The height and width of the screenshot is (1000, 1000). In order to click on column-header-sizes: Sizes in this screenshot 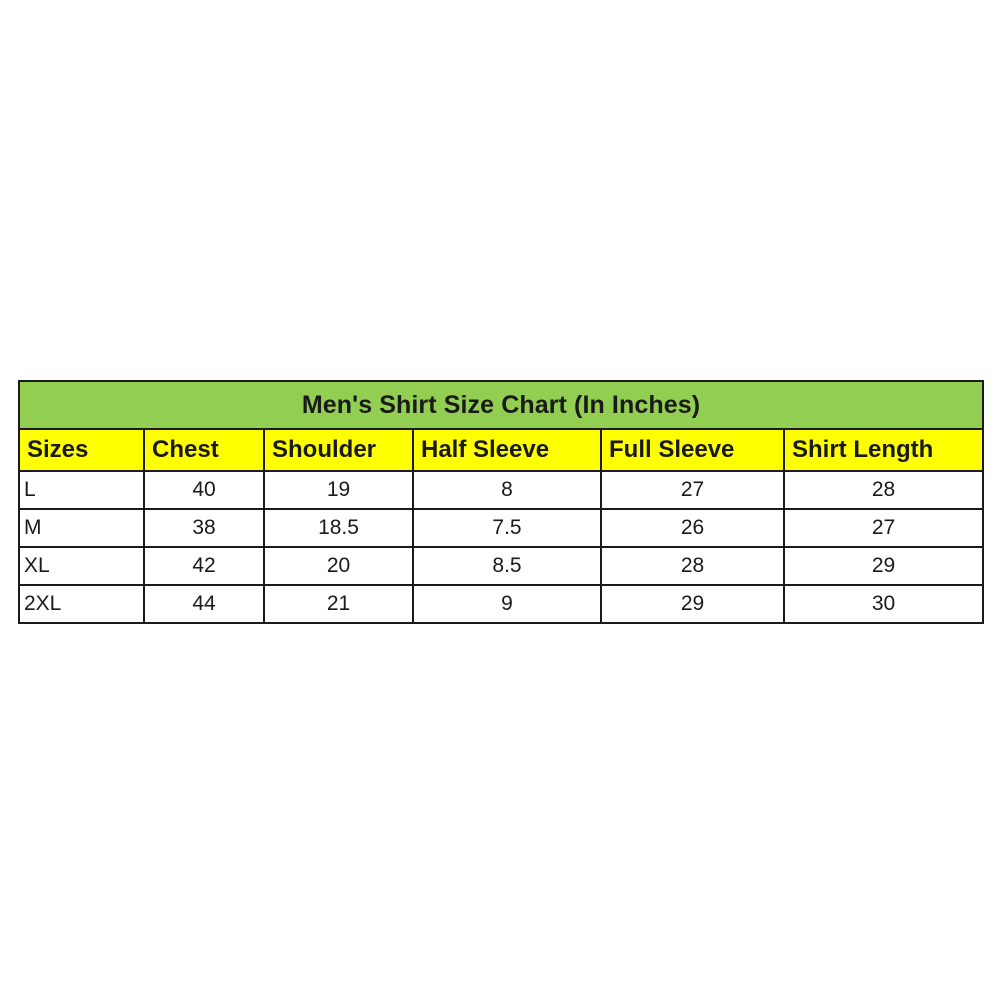, I will do `click(81, 450)`.